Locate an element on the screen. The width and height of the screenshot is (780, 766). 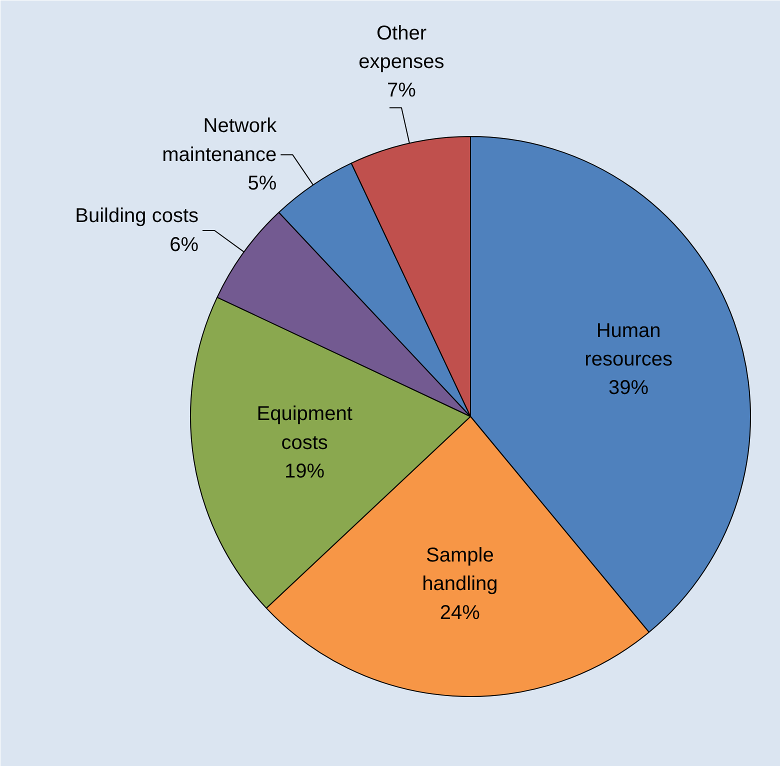
data-label: 6% is located at coordinates (184, 245).